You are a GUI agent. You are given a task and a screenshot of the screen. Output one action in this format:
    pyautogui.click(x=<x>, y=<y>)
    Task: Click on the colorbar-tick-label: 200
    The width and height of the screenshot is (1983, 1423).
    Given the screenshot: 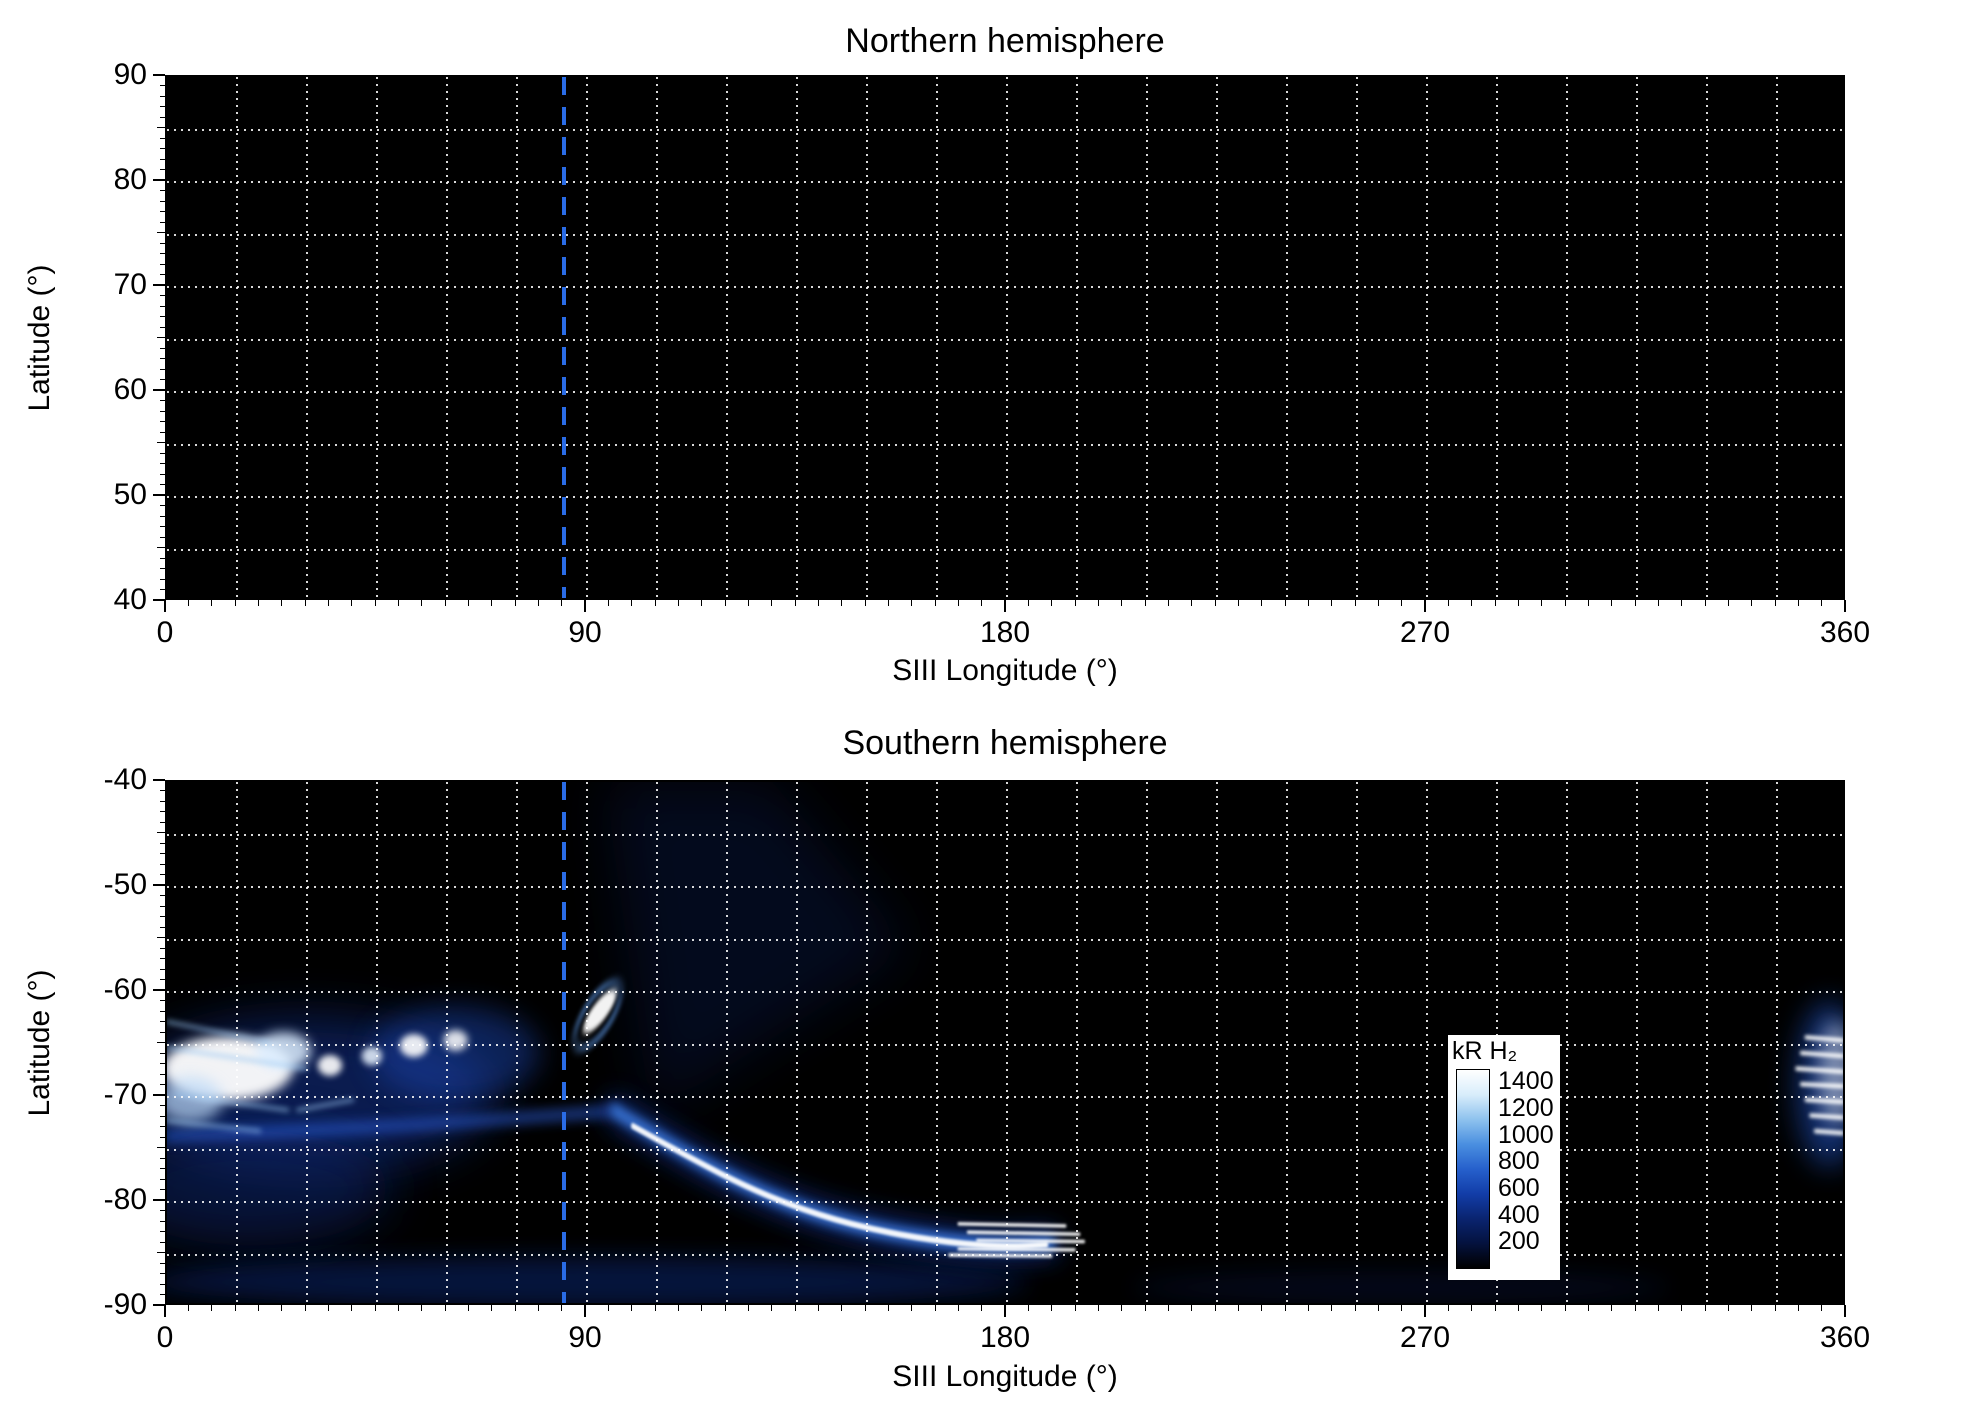 What is the action you would take?
    pyautogui.click(x=1519, y=1241)
    